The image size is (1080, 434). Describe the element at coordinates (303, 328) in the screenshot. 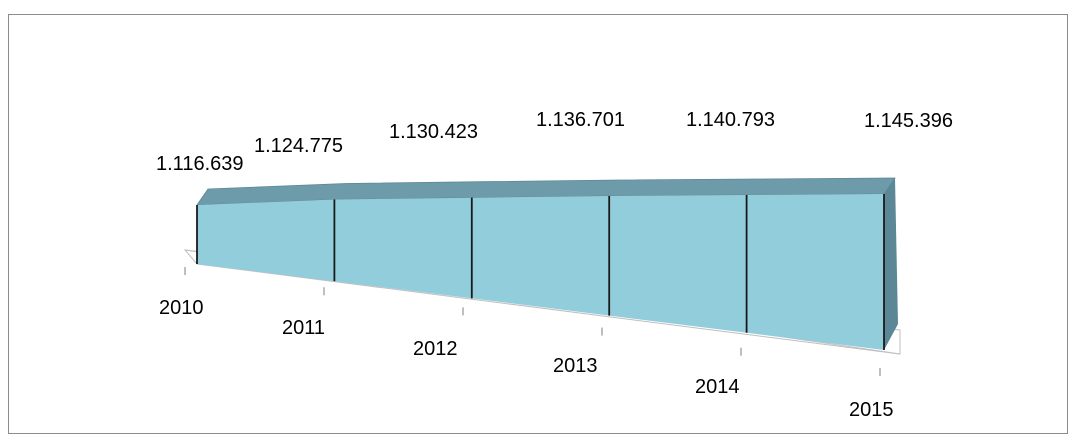

I see `x-tick-label-2011: 2011` at that location.